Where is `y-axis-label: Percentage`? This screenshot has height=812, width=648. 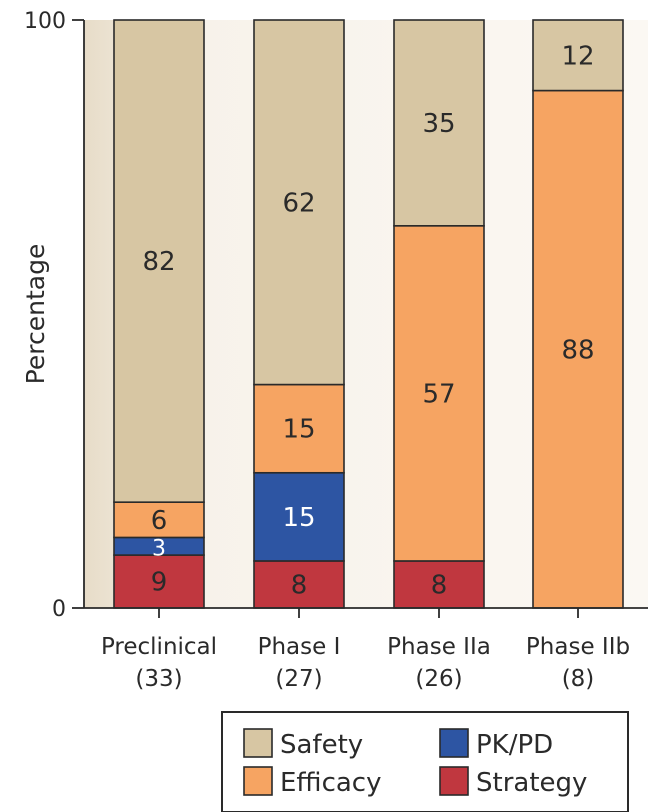 y-axis-label: Percentage is located at coordinates (35, 314).